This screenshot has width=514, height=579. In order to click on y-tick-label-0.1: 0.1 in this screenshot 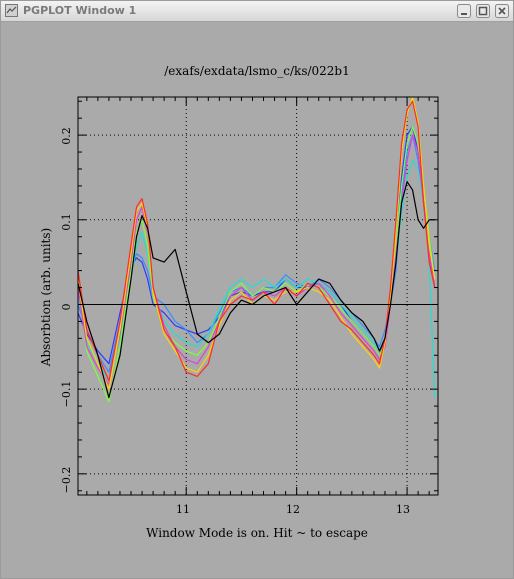, I will do `click(66, 222)`.